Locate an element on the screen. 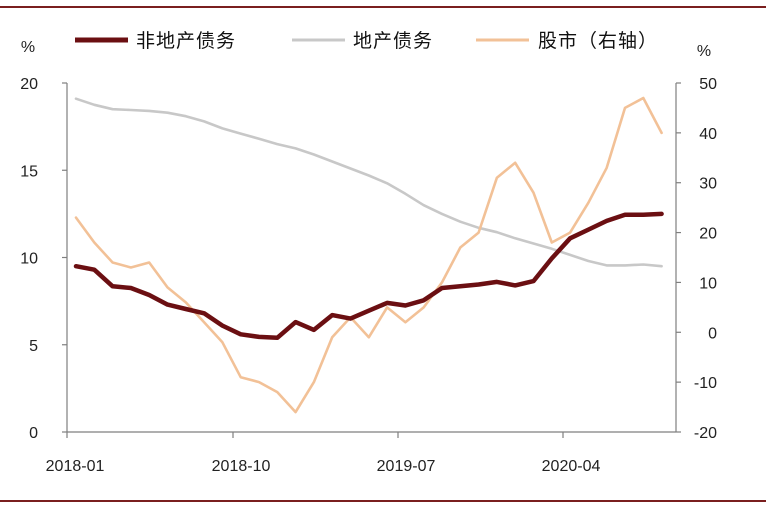 Image resolution: width=766 pixels, height=508 pixels. left-axis-ticks: 0 5 10 15 20 is located at coordinates (43, 259).